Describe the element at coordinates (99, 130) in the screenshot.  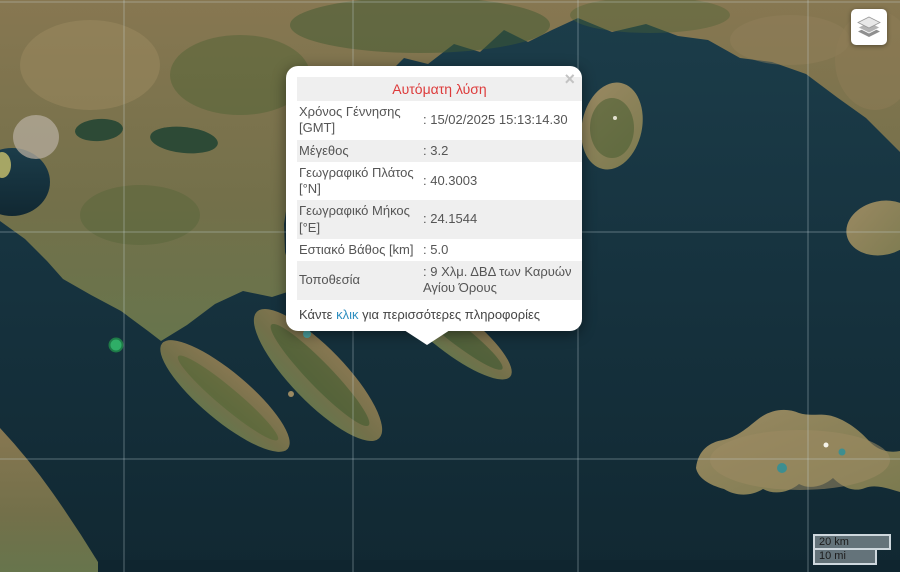
I see `lake-koroneia` at that location.